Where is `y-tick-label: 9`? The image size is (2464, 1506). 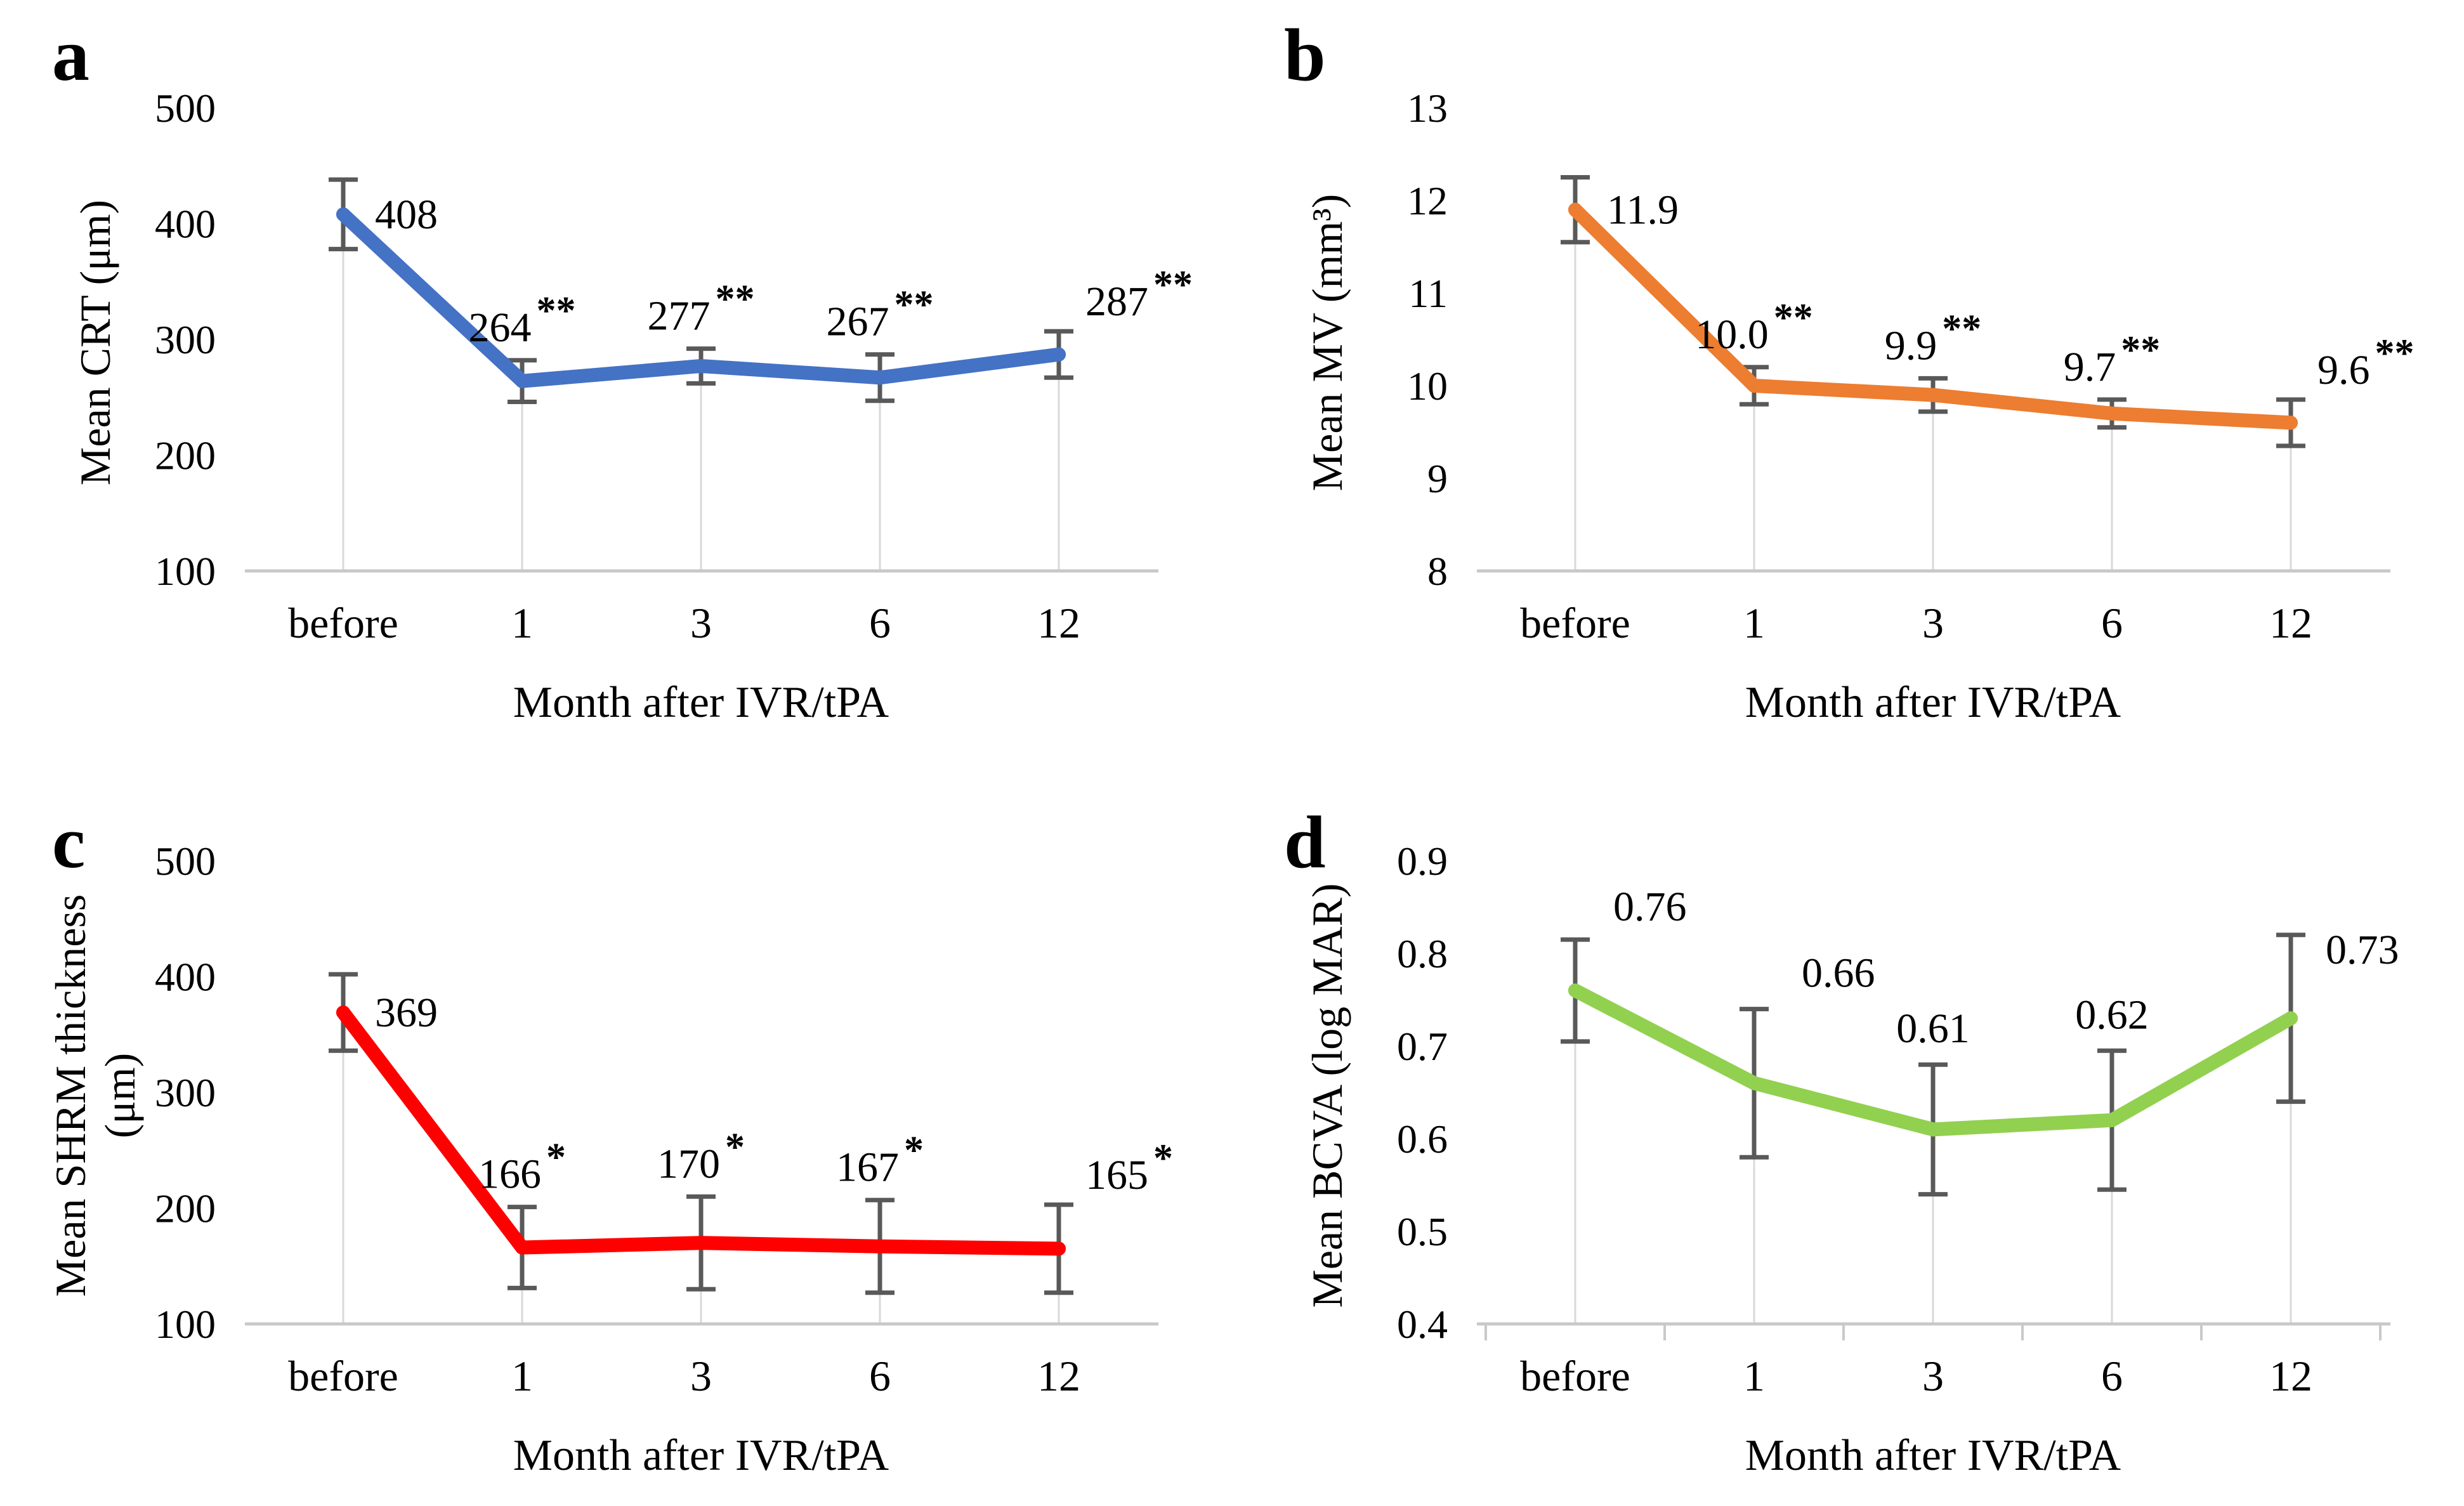 y-tick-label: 9 is located at coordinates (1437, 478).